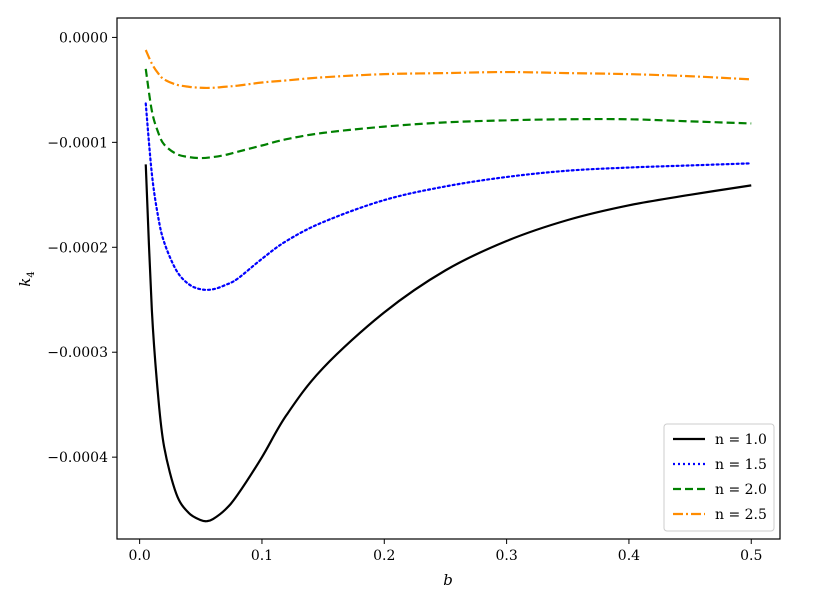 The image size is (814, 610). Describe the element at coordinates (741, 515) in the screenshot. I see `legend-label: n = 2.5` at that location.